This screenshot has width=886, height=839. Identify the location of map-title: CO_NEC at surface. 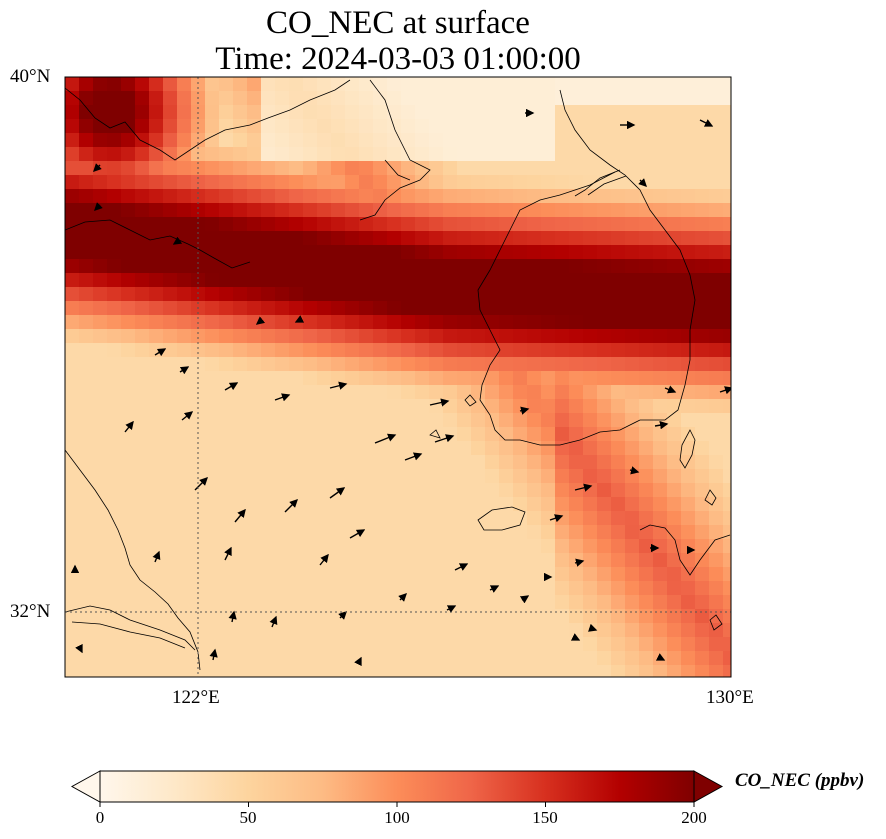
(398, 23).